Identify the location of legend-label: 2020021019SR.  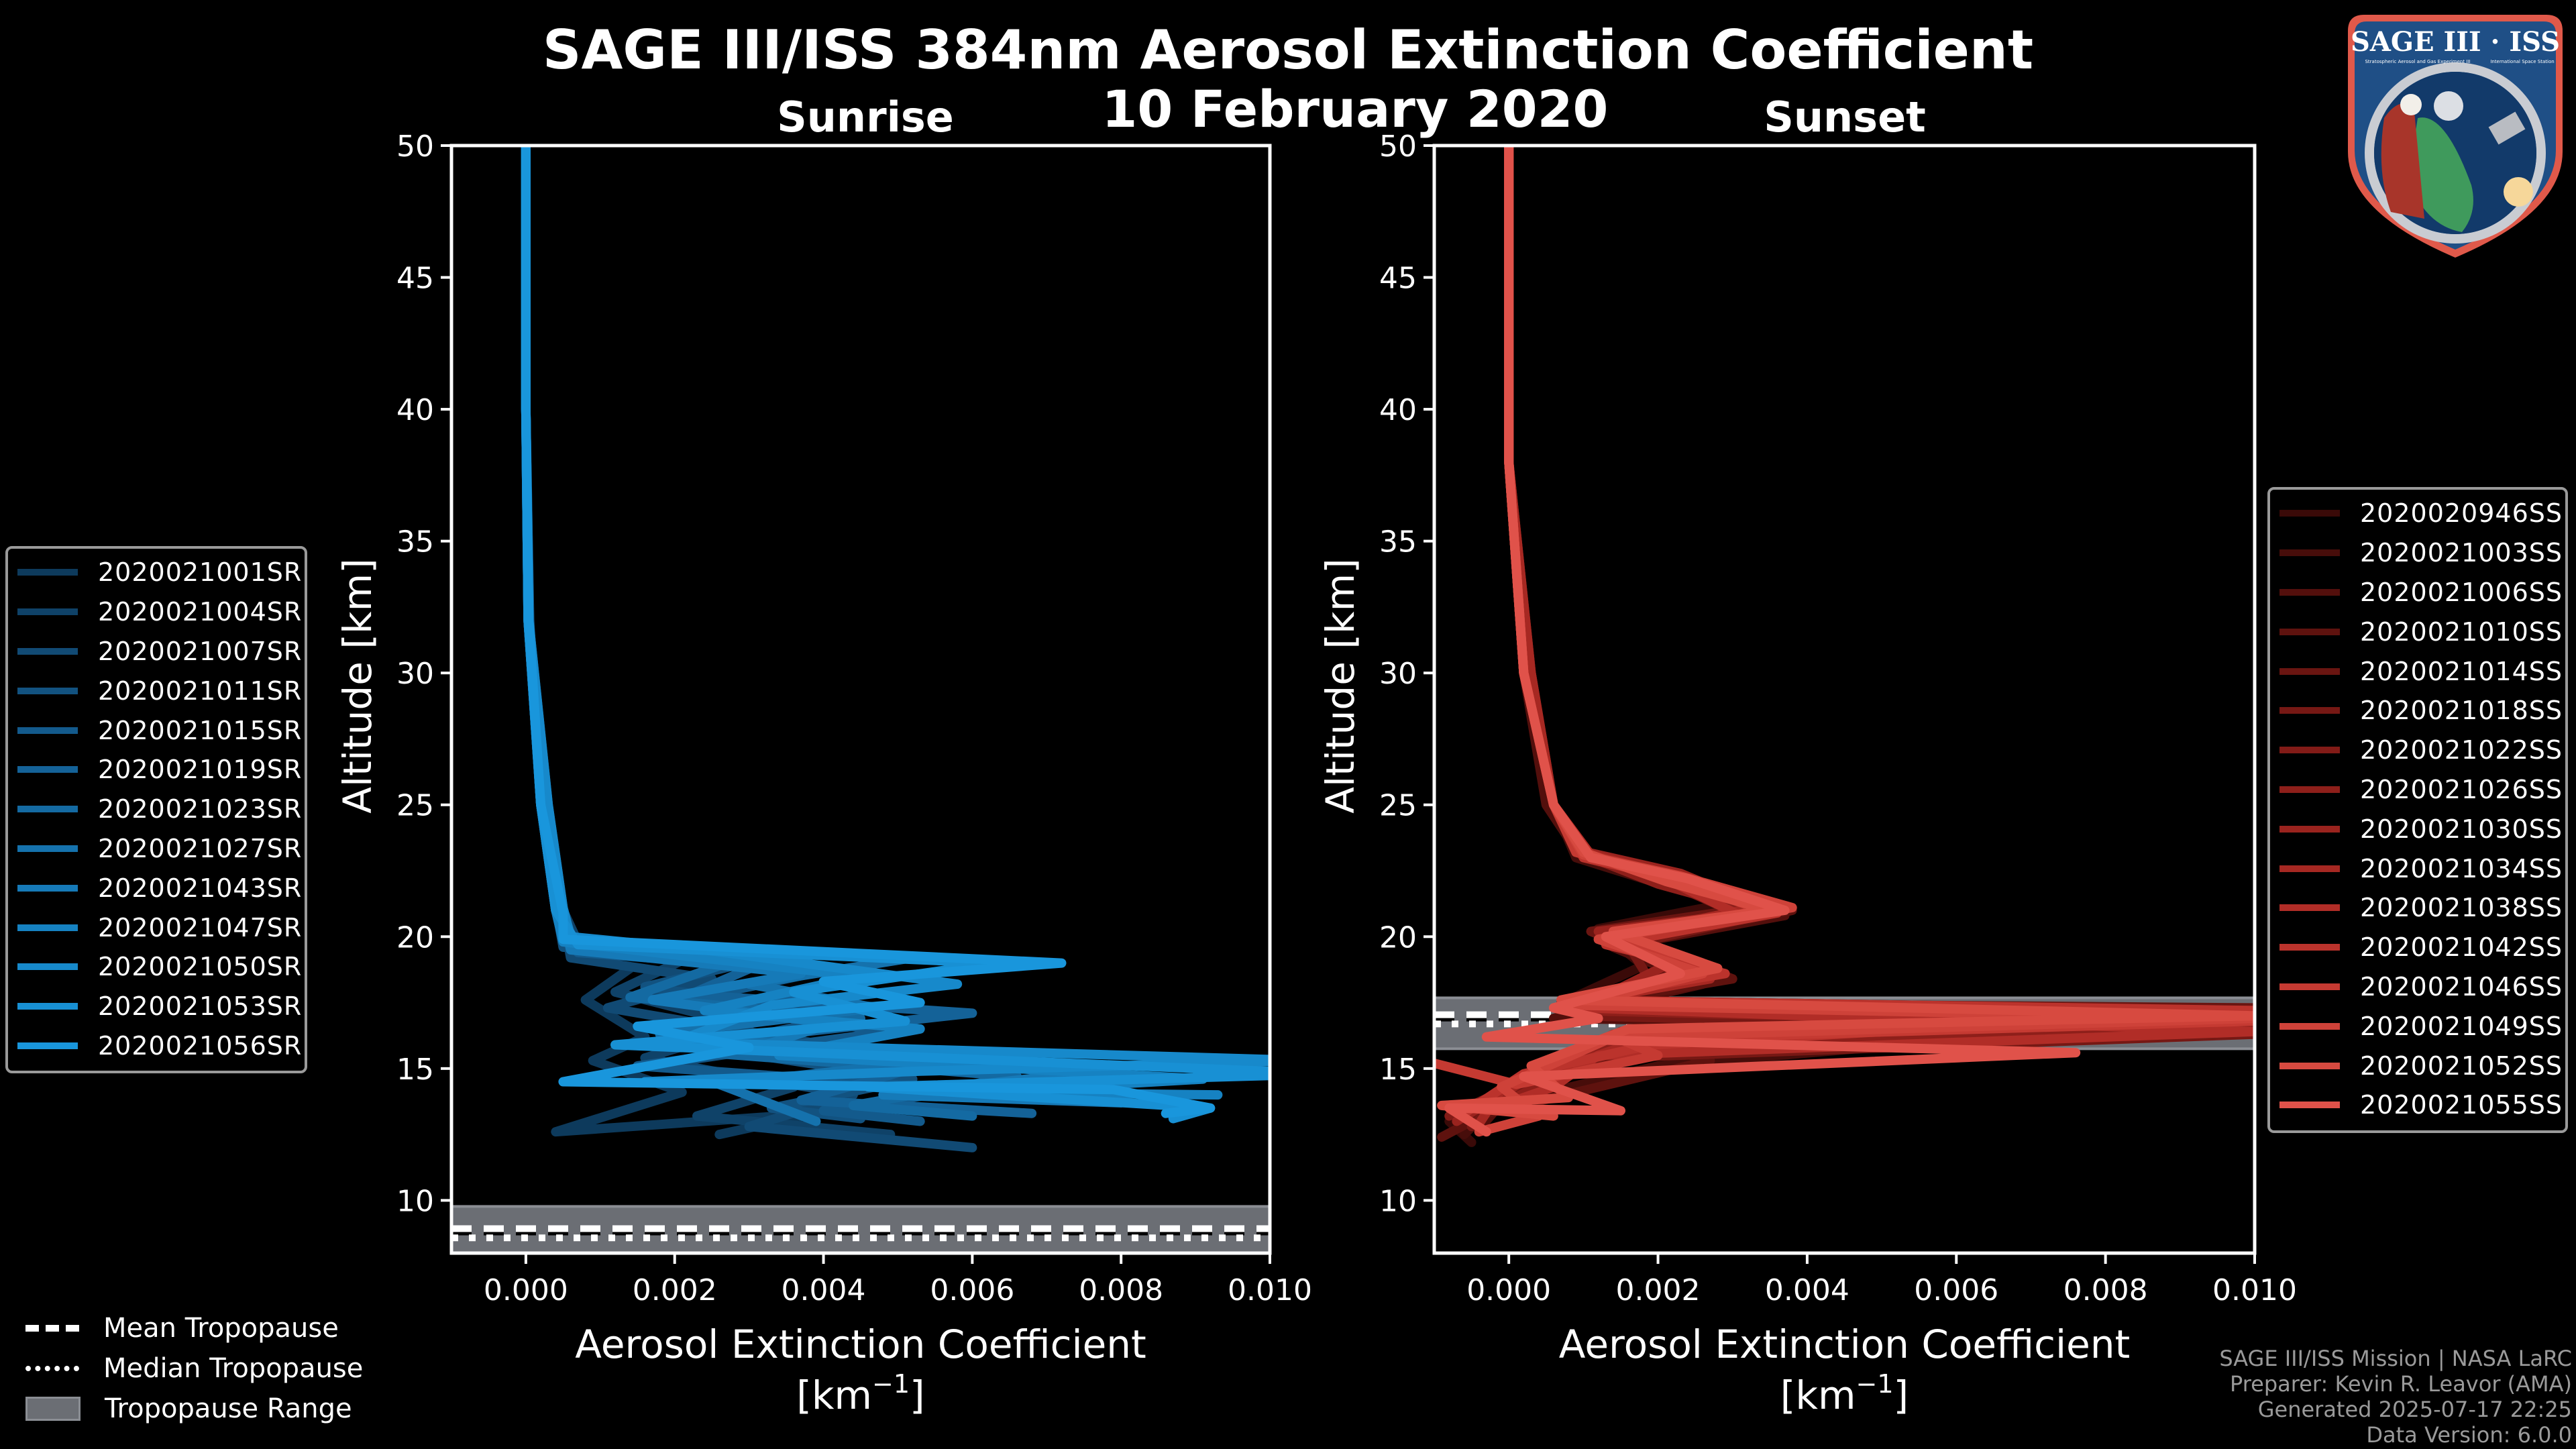
(200, 770).